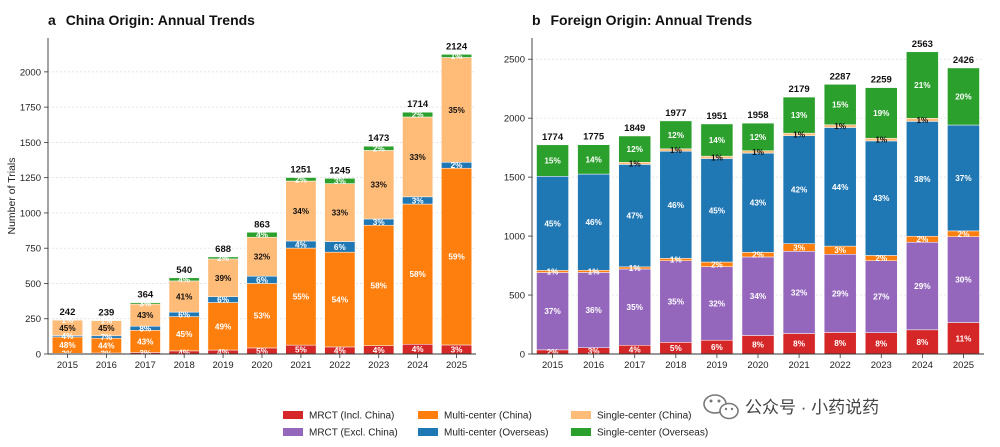 The width and height of the screenshot is (1000, 447). Describe the element at coordinates (676, 205) in the screenshot. I see `segment-label: 46%` at that location.